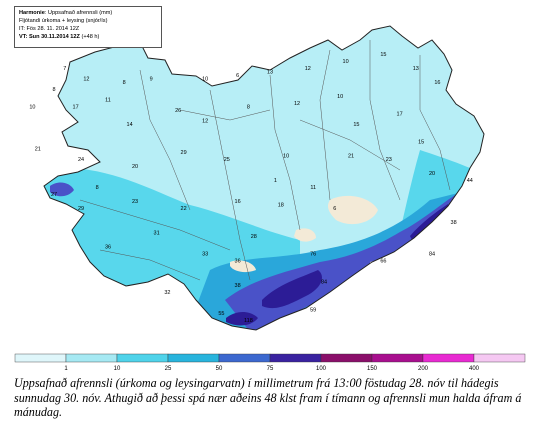 The image size is (540, 430). I want to click on legend-tick-label: 400, so click(474, 369).